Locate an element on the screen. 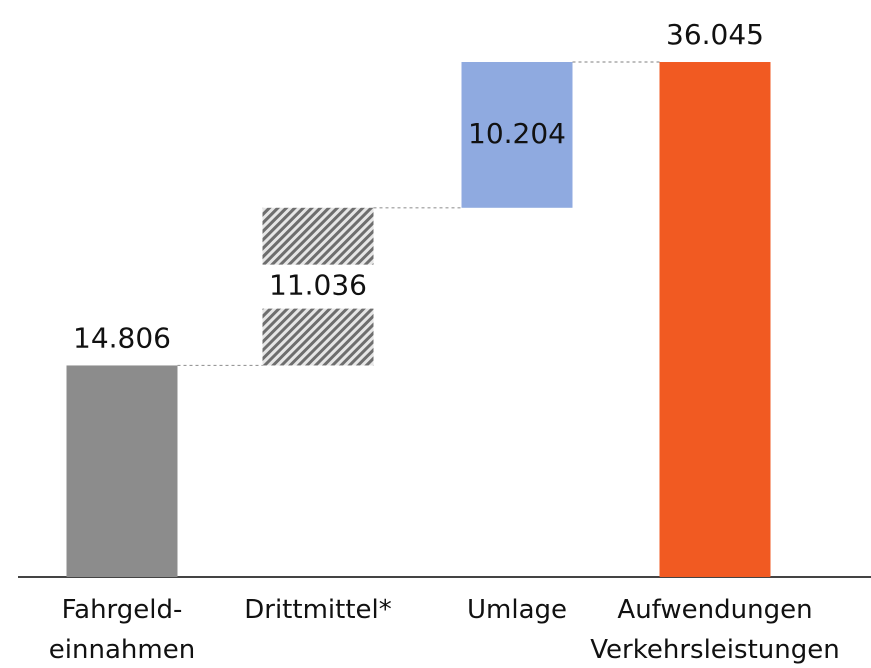 The height and width of the screenshot is (668, 871). value-label: 10.204 is located at coordinates (517, 133).